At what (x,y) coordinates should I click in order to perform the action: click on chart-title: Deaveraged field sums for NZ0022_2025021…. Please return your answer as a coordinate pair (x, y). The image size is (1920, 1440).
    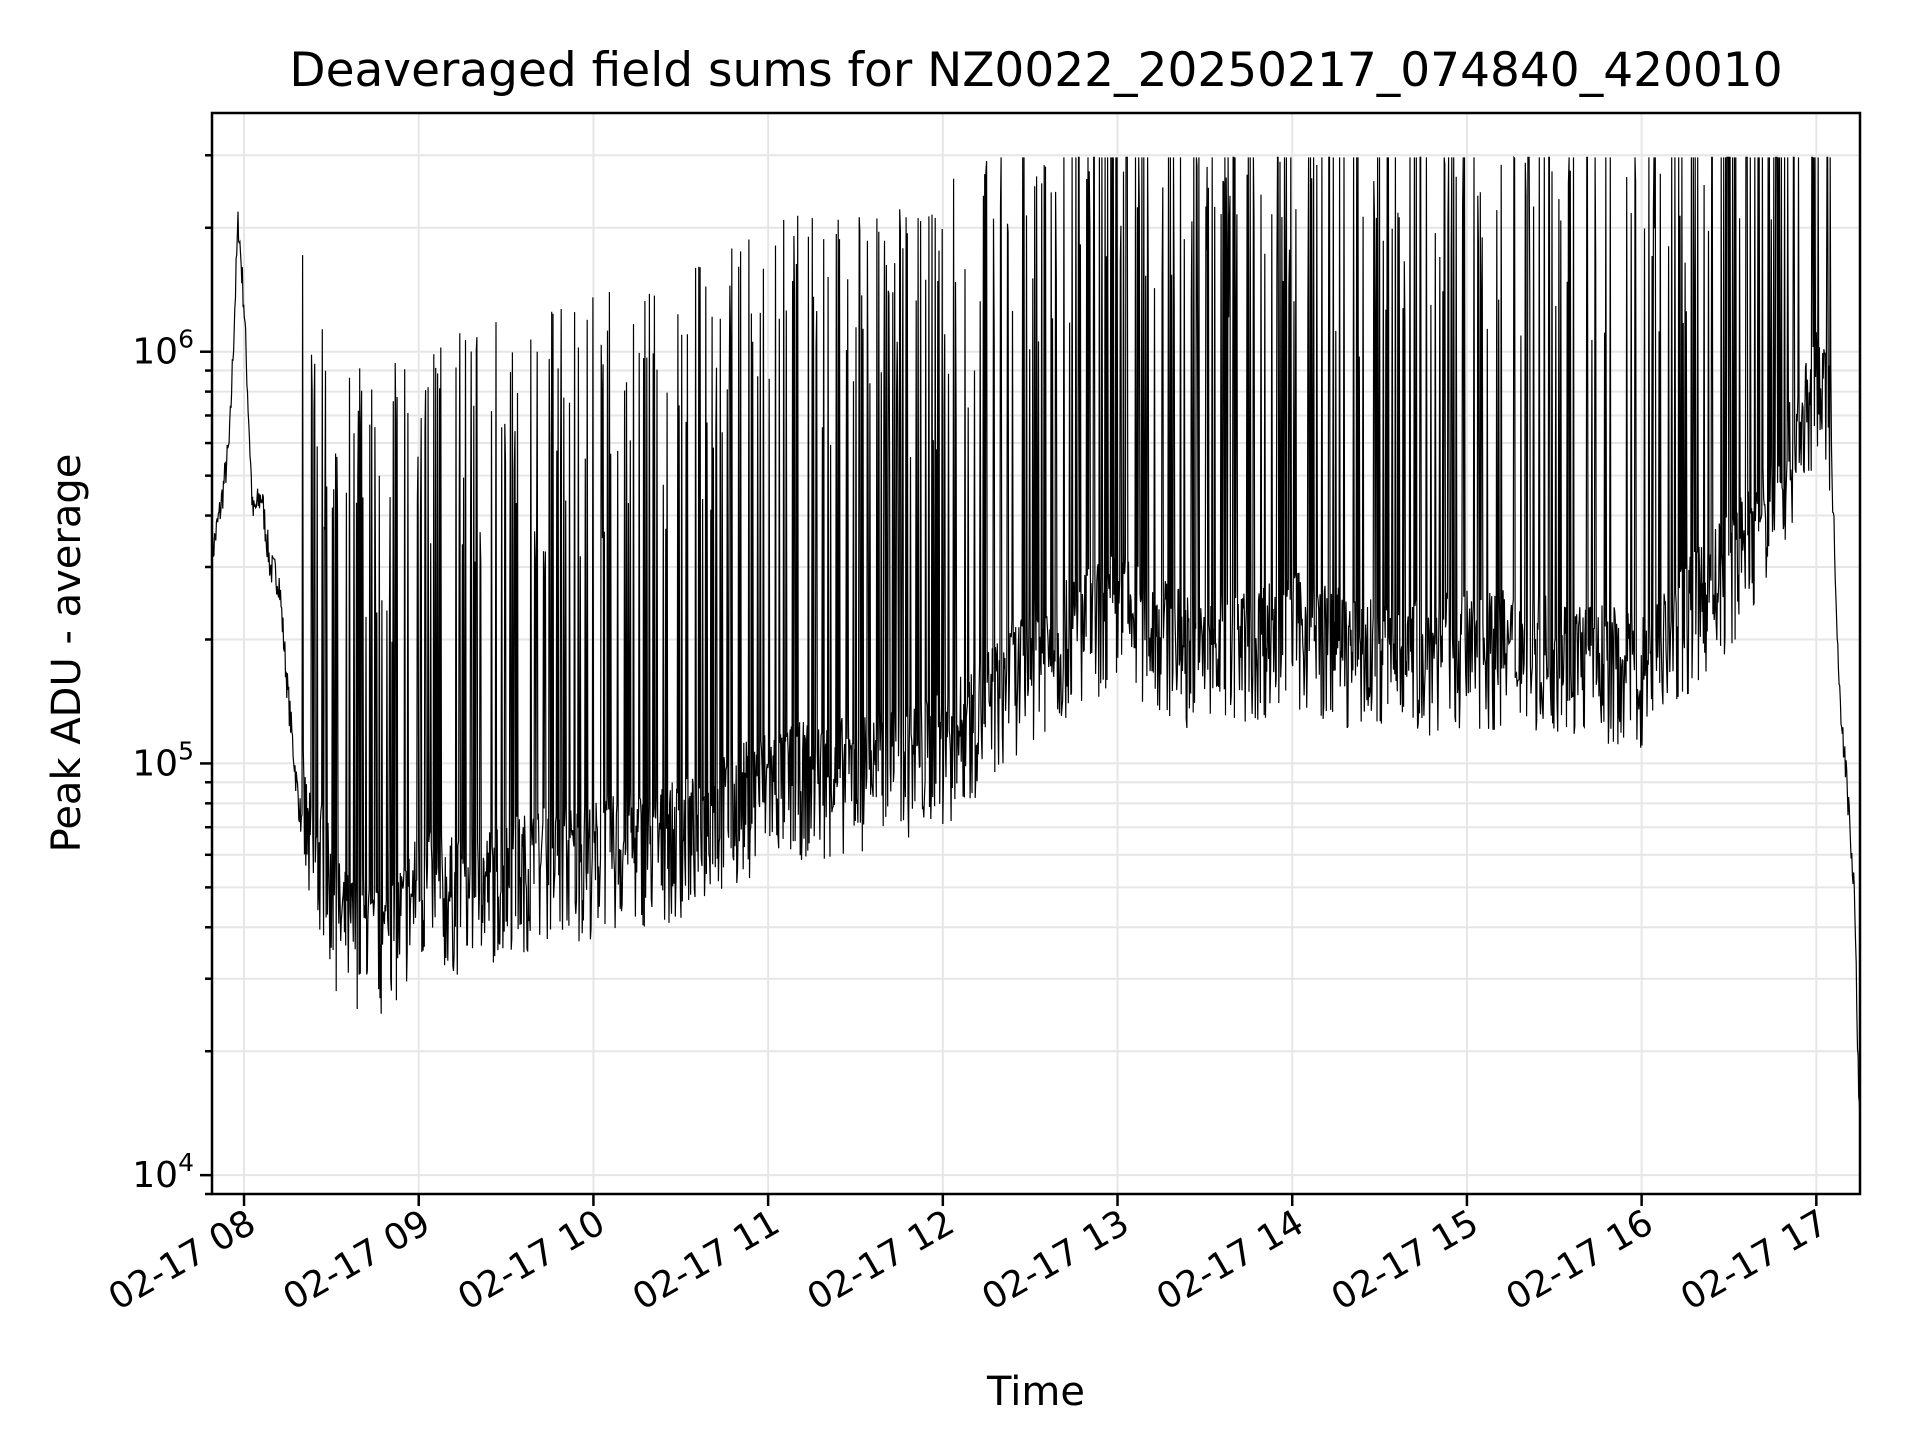
    Looking at the image, I should click on (1035, 70).